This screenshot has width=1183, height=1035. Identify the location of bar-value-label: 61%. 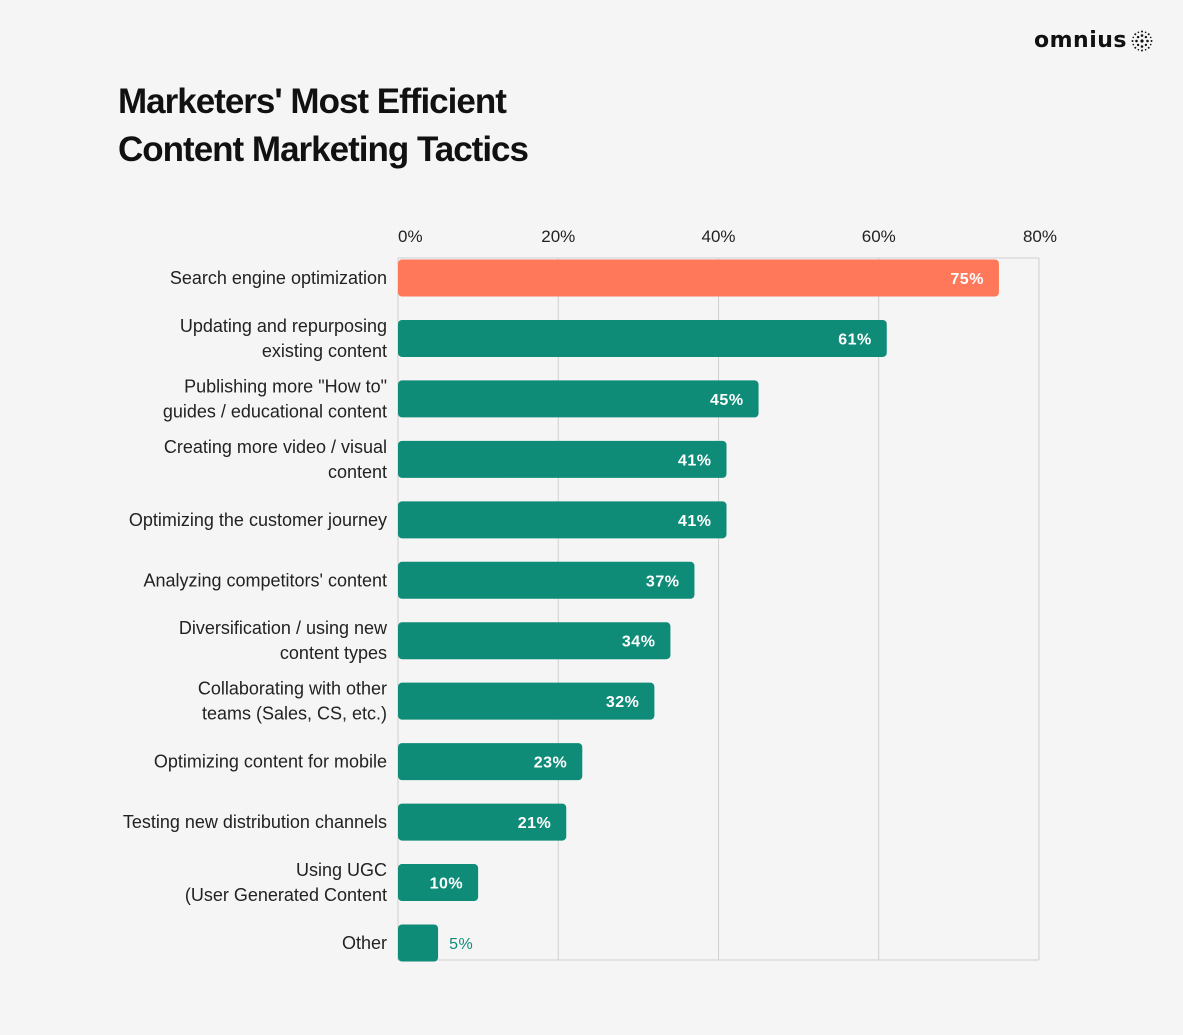
(855, 339).